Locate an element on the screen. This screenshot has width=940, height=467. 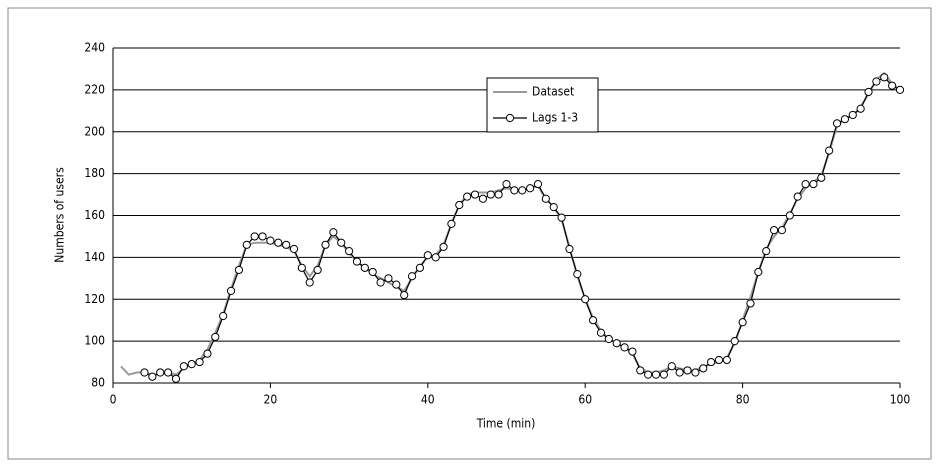
x-axis-label: Time (min) is located at coordinates (506, 424).